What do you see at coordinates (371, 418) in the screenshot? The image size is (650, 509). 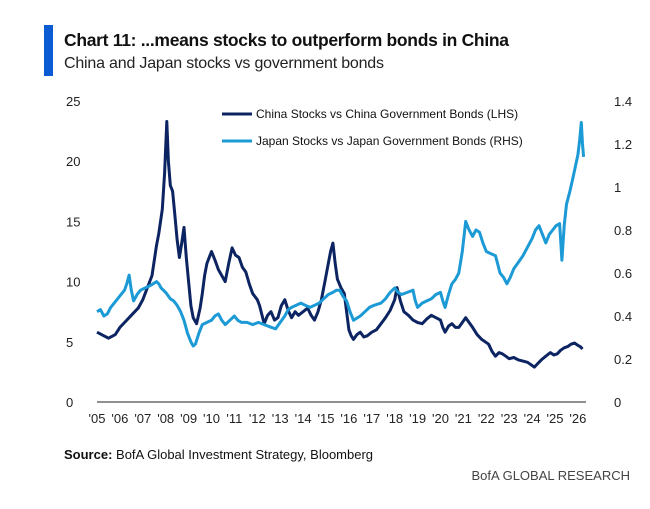 I see `x-tick-label: '17` at bounding box center [371, 418].